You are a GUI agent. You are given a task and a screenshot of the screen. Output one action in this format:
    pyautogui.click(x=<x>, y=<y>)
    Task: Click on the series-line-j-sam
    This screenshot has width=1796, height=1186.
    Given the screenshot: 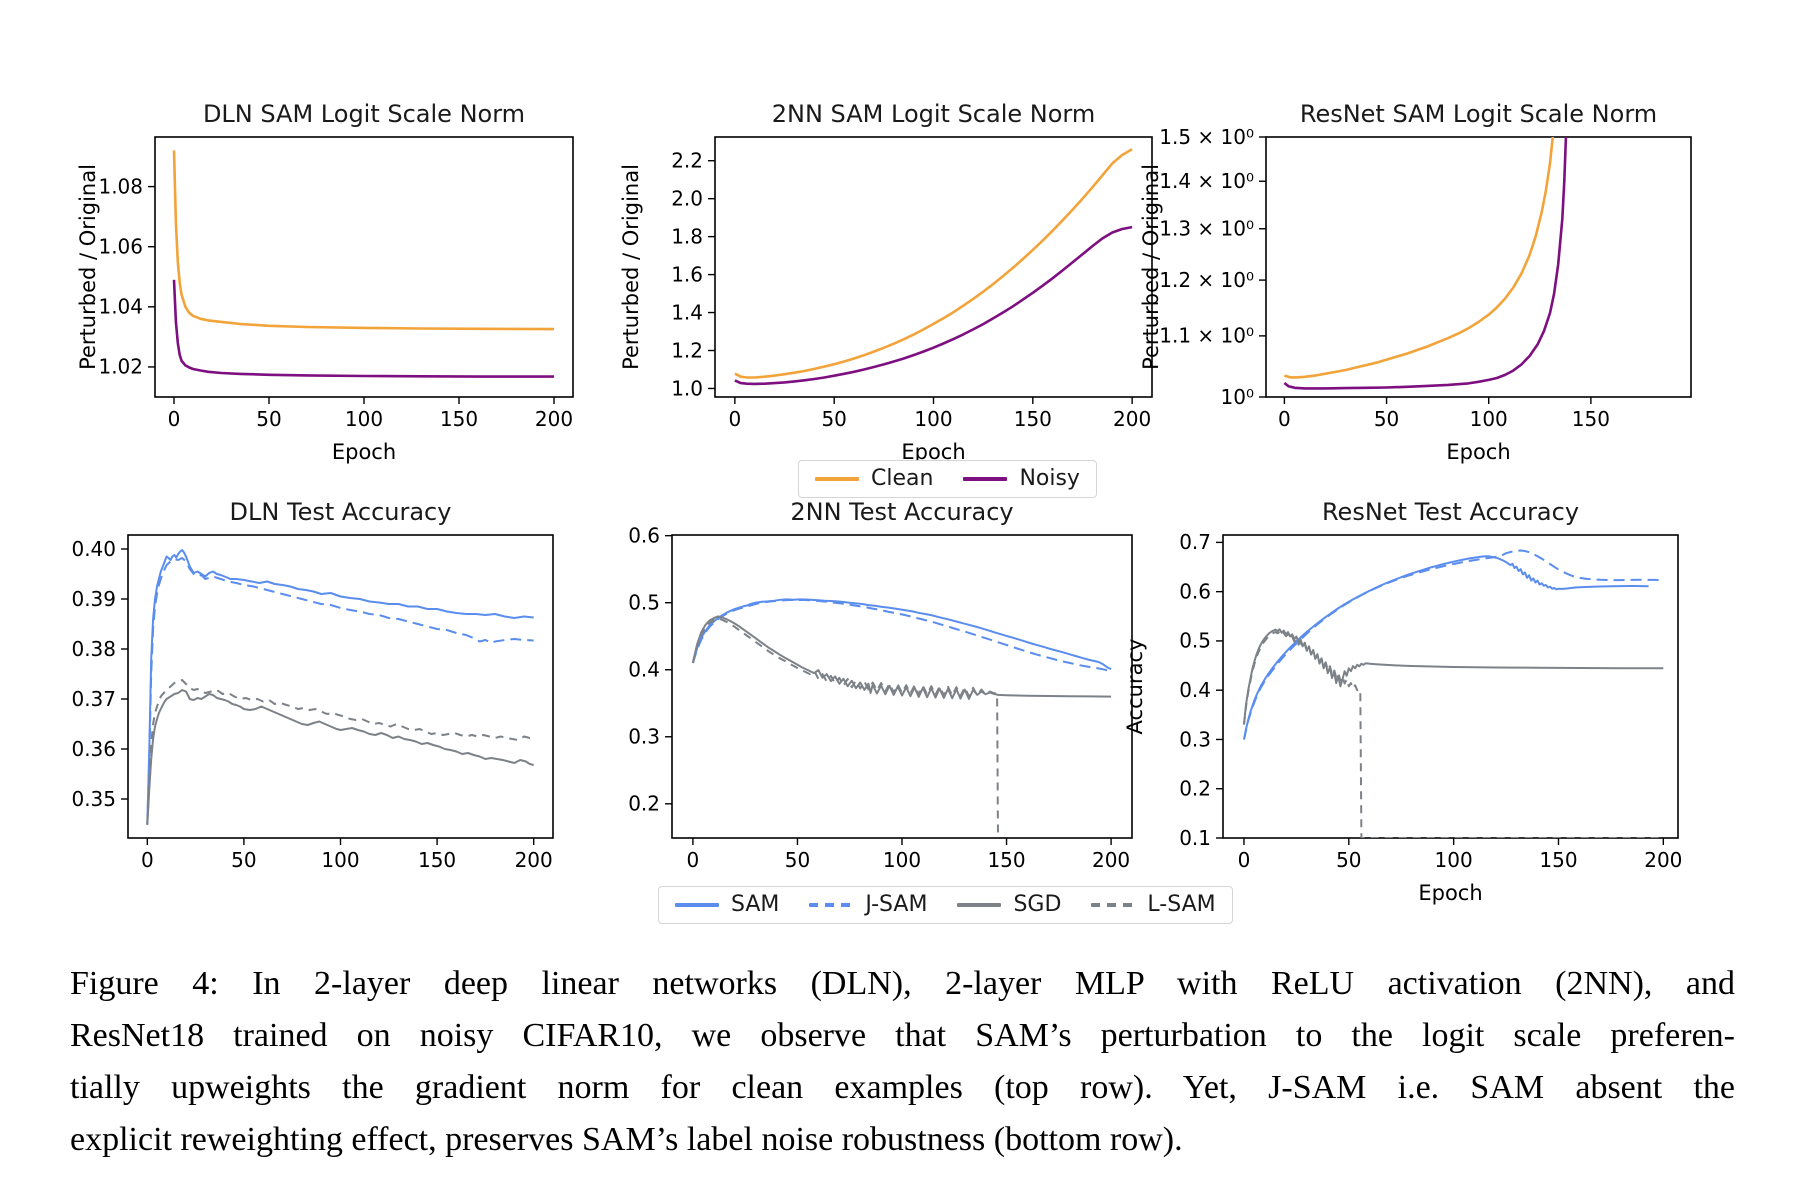 What is the action you would take?
    pyautogui.click(x=340, y=691)
    